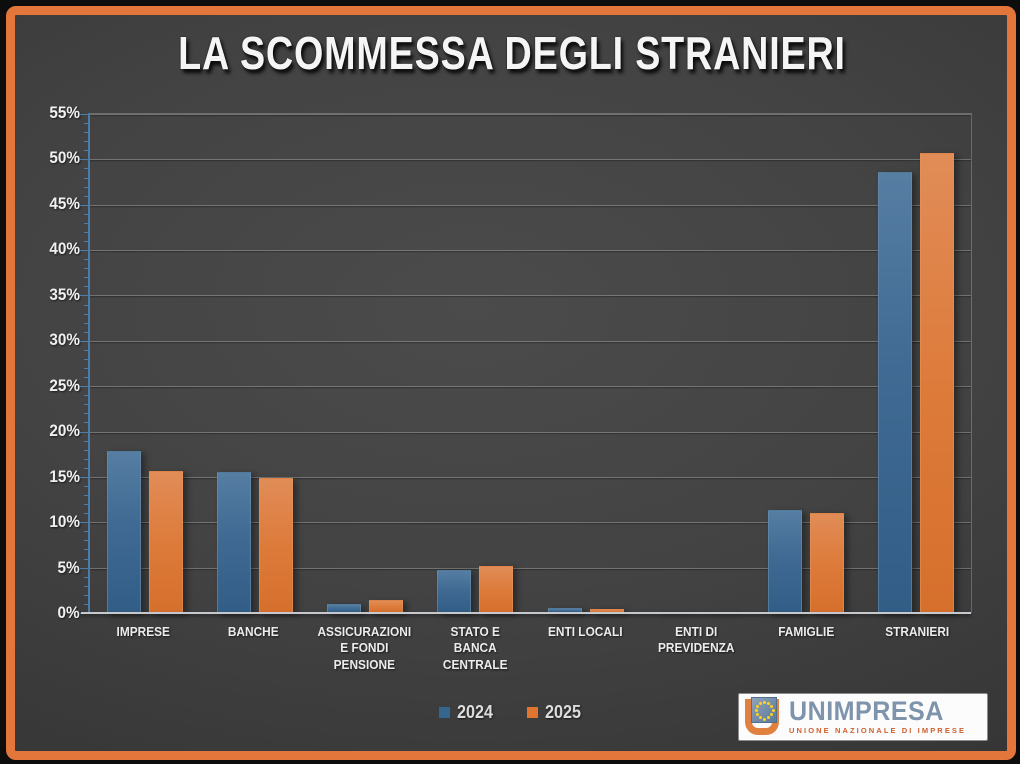 The height and width of the screenshot is (768, 1024). Describe the element at coordinates (764, 710) in the screenshot. I see `eu-stars-icon` at that location.